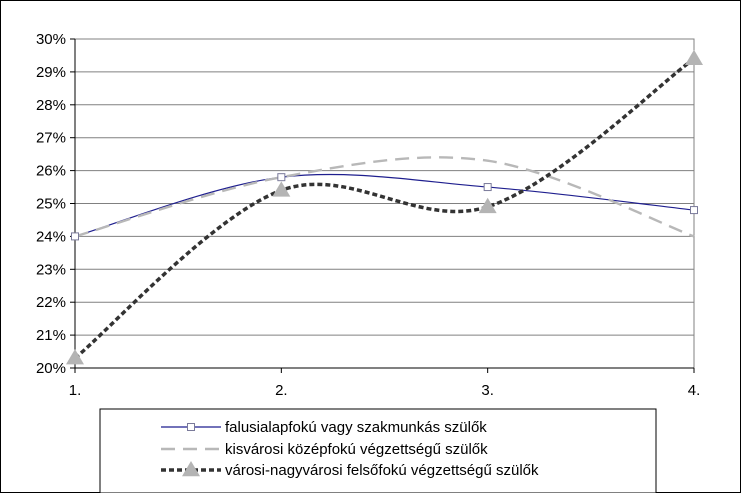 Image resolution: width=741 pixels, height=493 pixels. Describe the element at coordinates (356, 449) in the screenshot. I see `legend-label-2: kisvárosi középfokú végzettségű szülők` at that location.